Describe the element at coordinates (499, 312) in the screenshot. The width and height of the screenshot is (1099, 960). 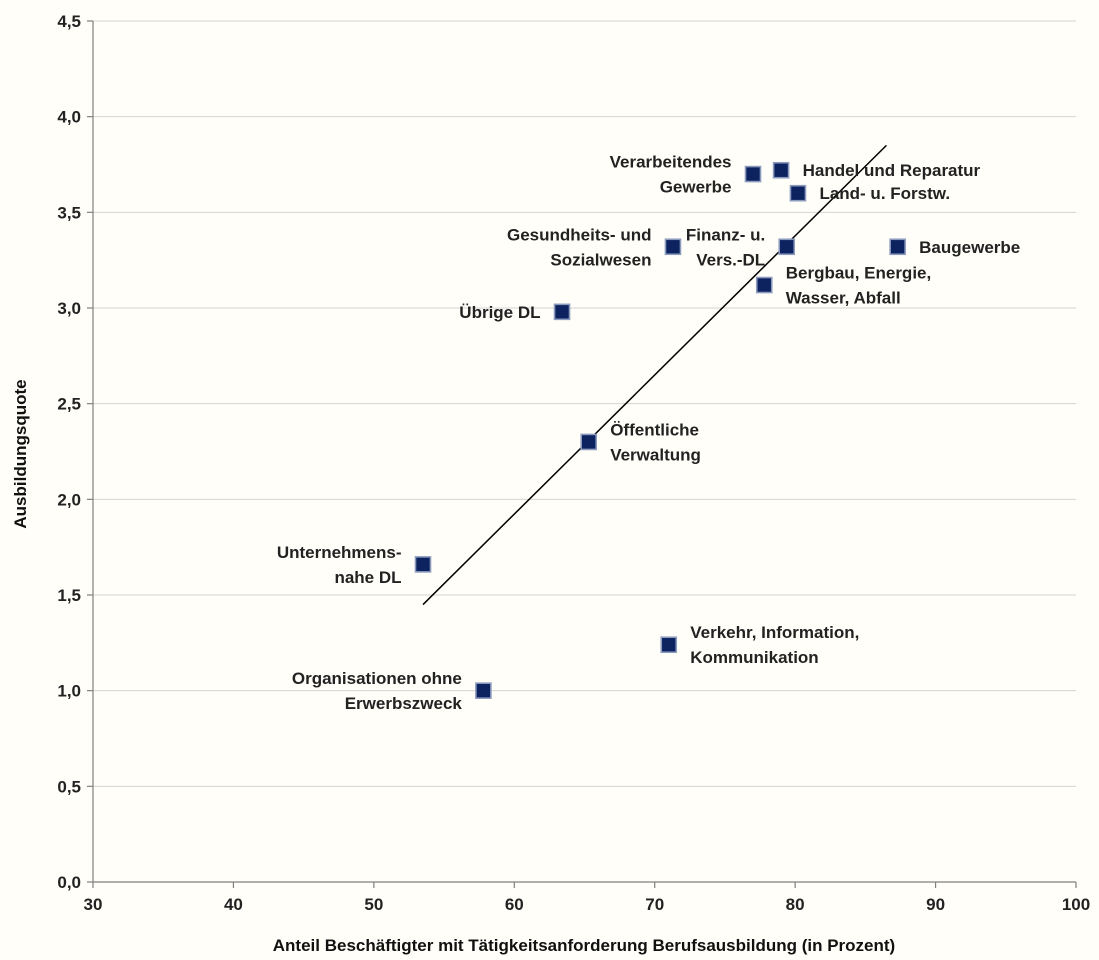
I see `point-label: Übrige DL` at that location.